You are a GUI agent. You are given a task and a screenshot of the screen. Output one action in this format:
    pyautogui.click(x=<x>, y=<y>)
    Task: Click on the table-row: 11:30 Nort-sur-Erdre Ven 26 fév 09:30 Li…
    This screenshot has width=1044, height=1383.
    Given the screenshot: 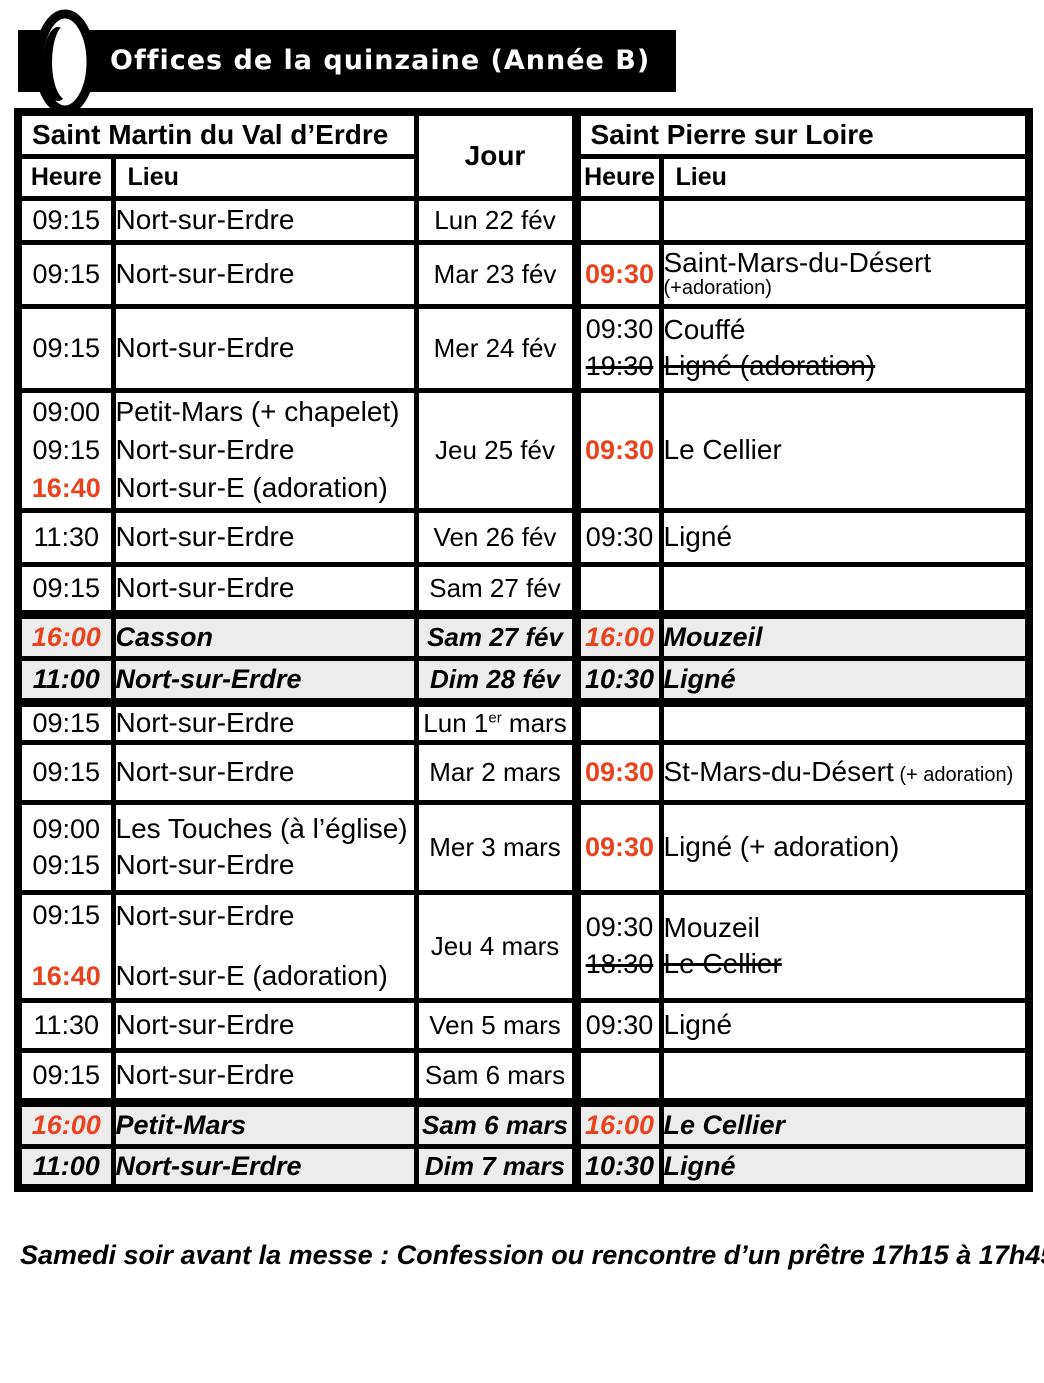 What is the action you would take?
    pyautogui.click(x=523, y=537)
    